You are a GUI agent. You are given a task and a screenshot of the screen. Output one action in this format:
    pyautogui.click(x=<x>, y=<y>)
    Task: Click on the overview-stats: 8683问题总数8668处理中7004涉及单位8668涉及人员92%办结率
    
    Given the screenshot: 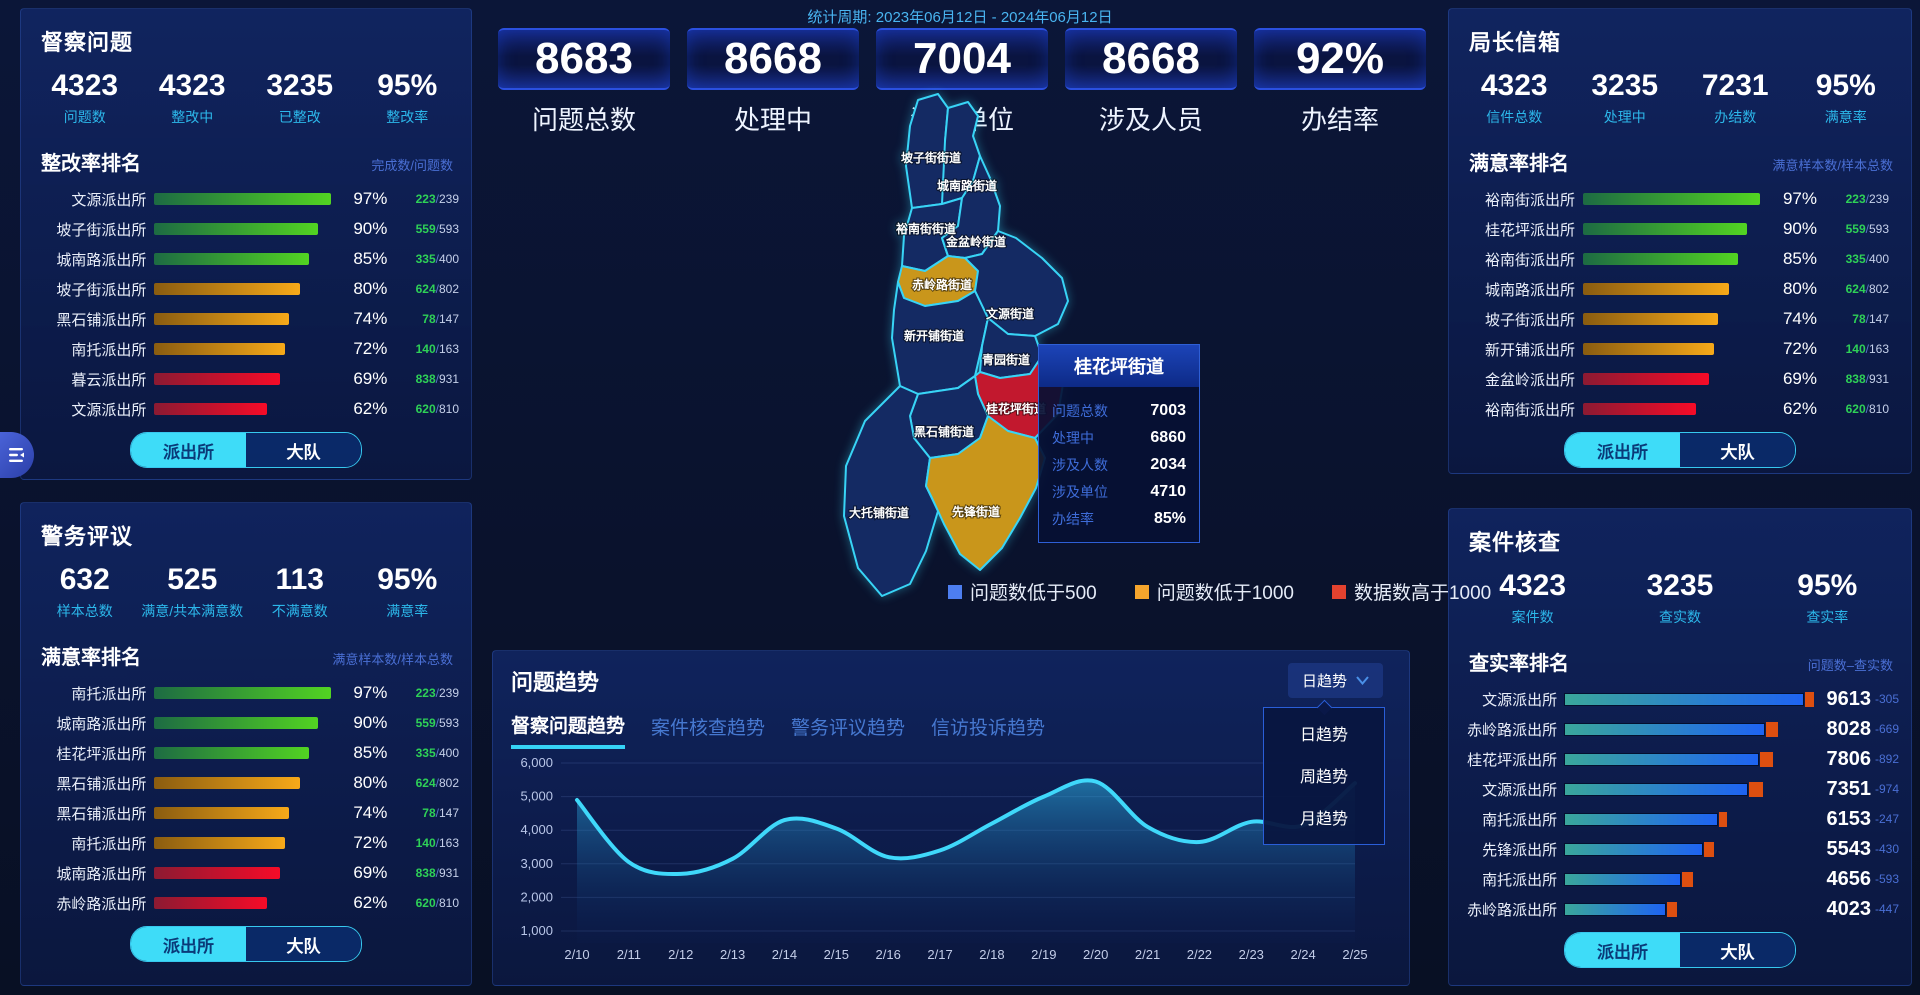 What is the action you would take?
    pyautogui.click(x=962, y=82)
    